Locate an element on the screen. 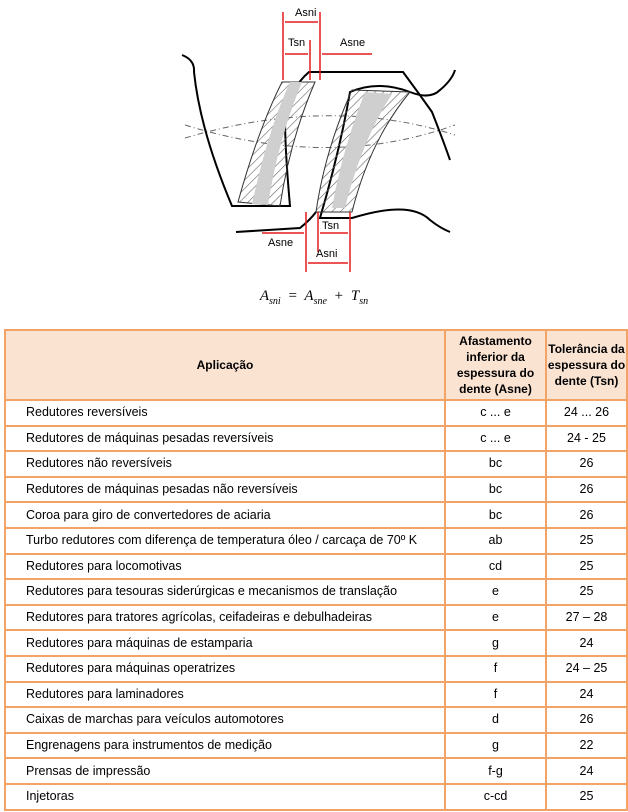 The image size is (628, 812). cell-application: Redutores reversíveis is located at coordinates (225, 413).